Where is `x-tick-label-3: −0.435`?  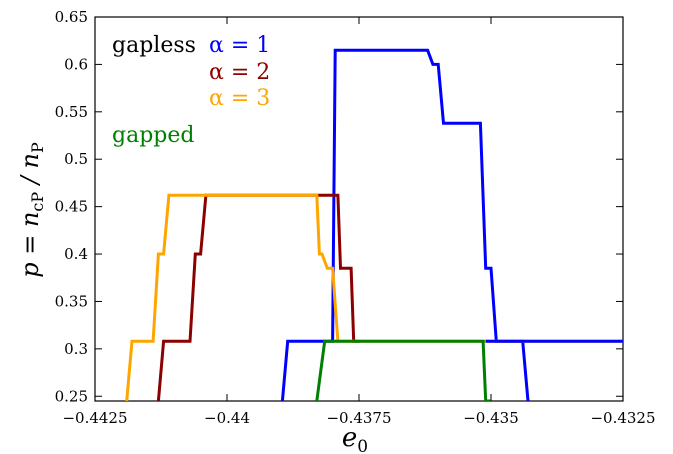
x-tick-label-3: −0.435 is located at coordinates (491, 418).